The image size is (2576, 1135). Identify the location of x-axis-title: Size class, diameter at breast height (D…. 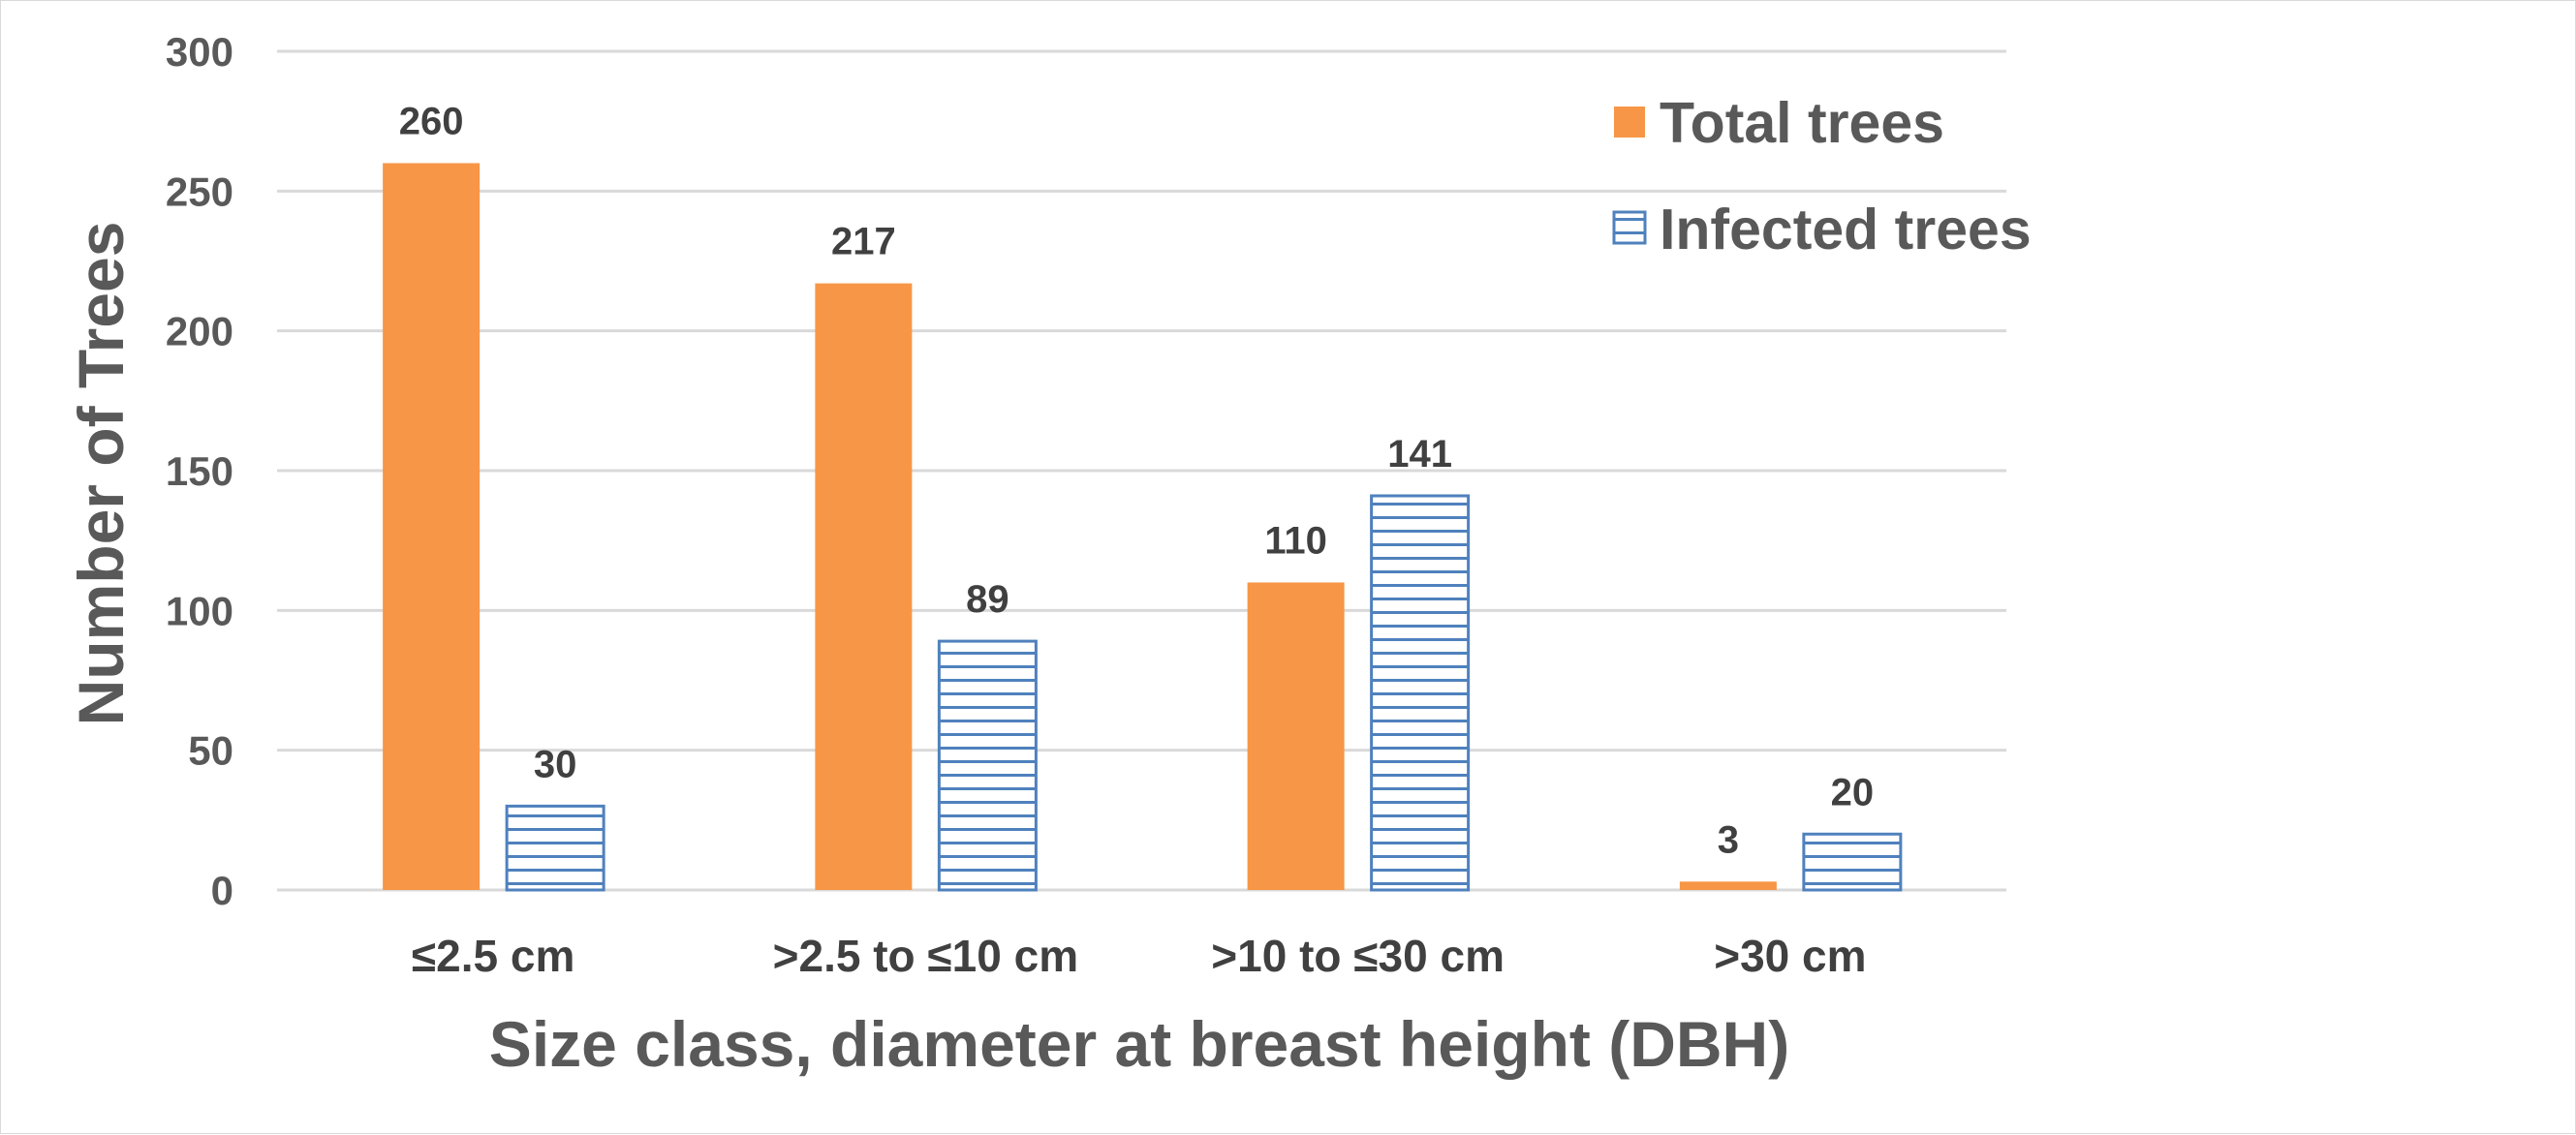
(1139, 1044).